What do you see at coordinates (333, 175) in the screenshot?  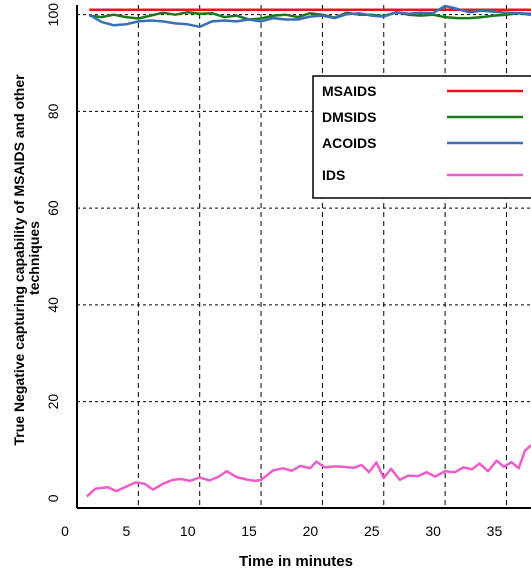 I see `legend-label-ids: IDS` at bounding box center [333, 175].